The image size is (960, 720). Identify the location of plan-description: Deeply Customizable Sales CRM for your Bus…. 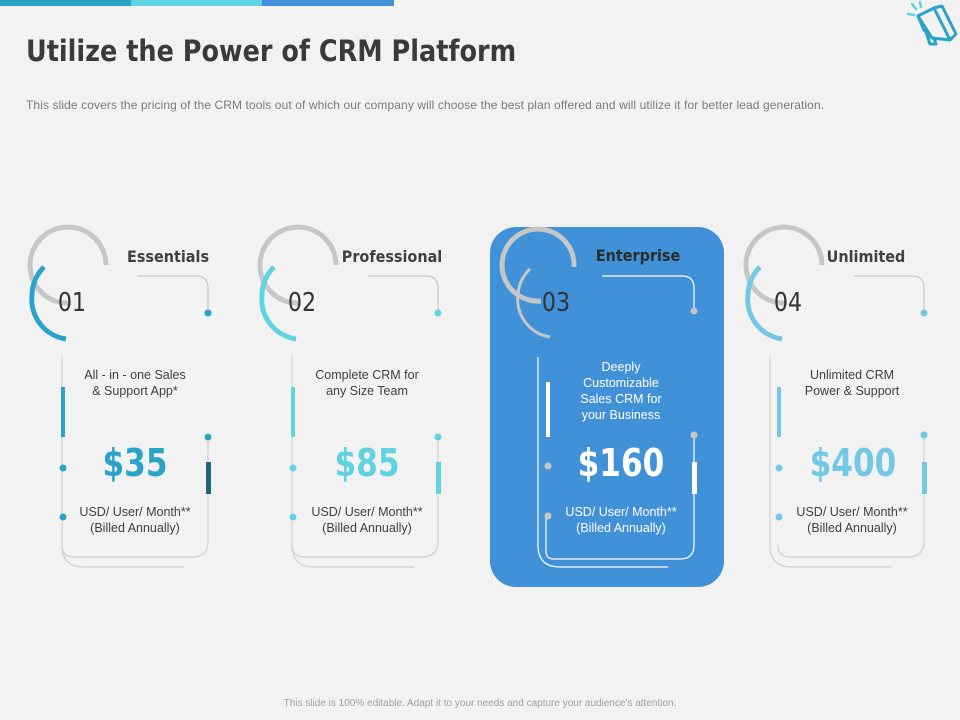
(621, 391).